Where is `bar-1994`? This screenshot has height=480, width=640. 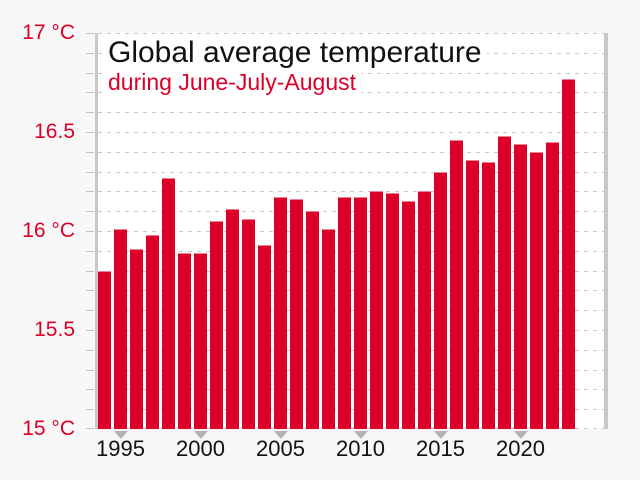 bar-1994 is located at coordinates (104, 349).